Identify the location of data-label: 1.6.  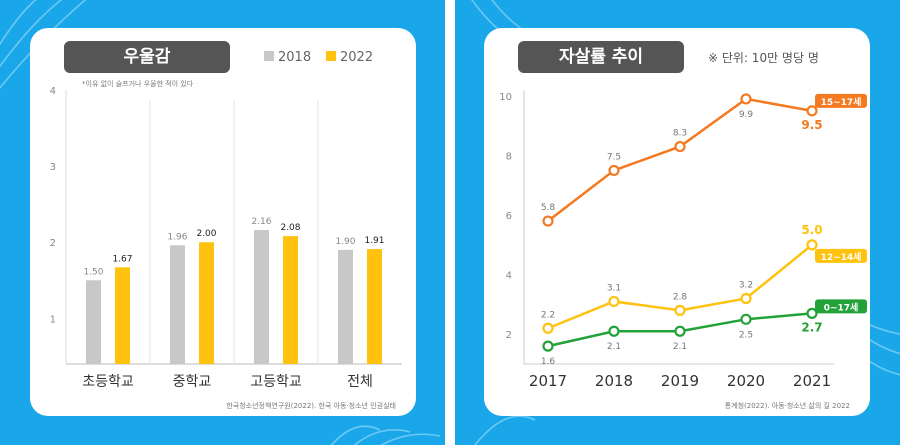
(548, 362).